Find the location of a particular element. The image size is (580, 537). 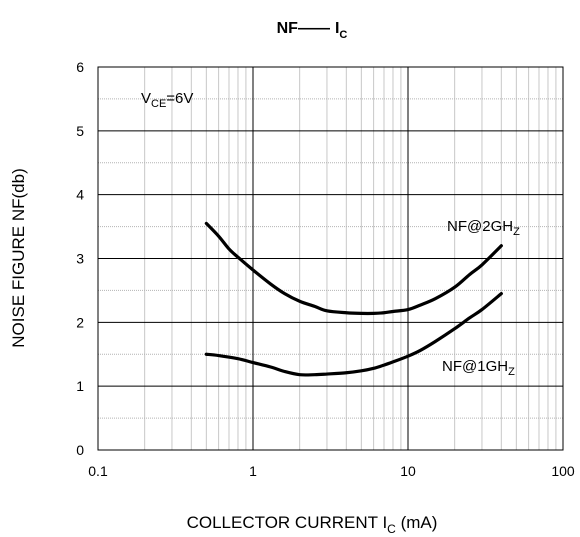

series-label-nf-2ghz: NF@2GHZ is located at coordinates (483, 228).